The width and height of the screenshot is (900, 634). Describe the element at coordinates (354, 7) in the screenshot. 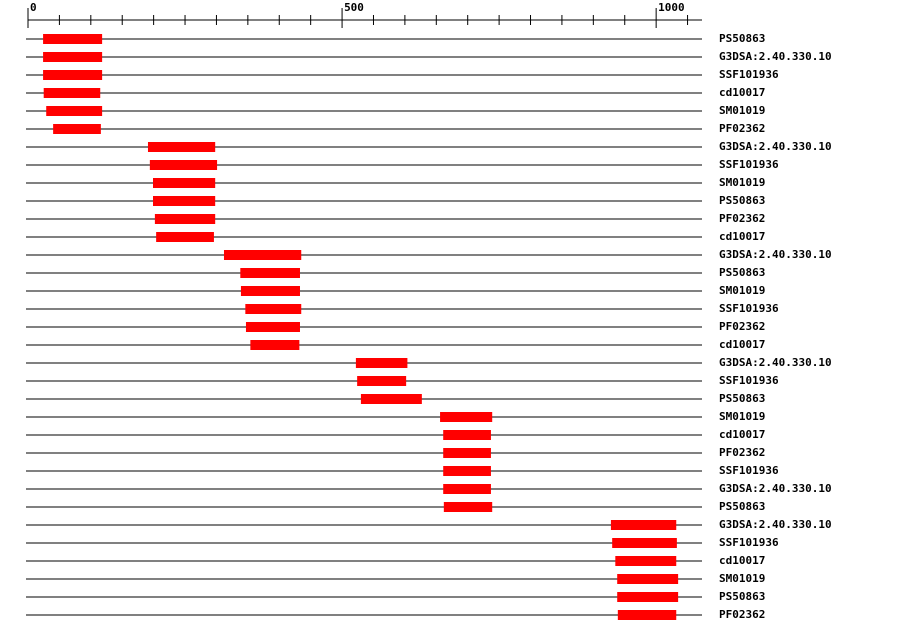

I see `x-tick-label: 500` at that location.